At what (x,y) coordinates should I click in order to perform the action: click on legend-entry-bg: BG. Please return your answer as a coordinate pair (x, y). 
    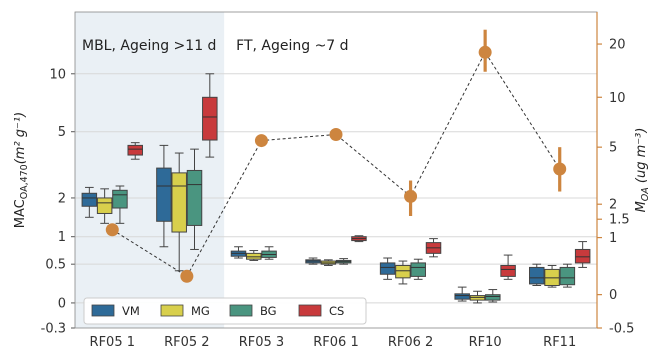
    Looking at the image, I should click on (253, 311).